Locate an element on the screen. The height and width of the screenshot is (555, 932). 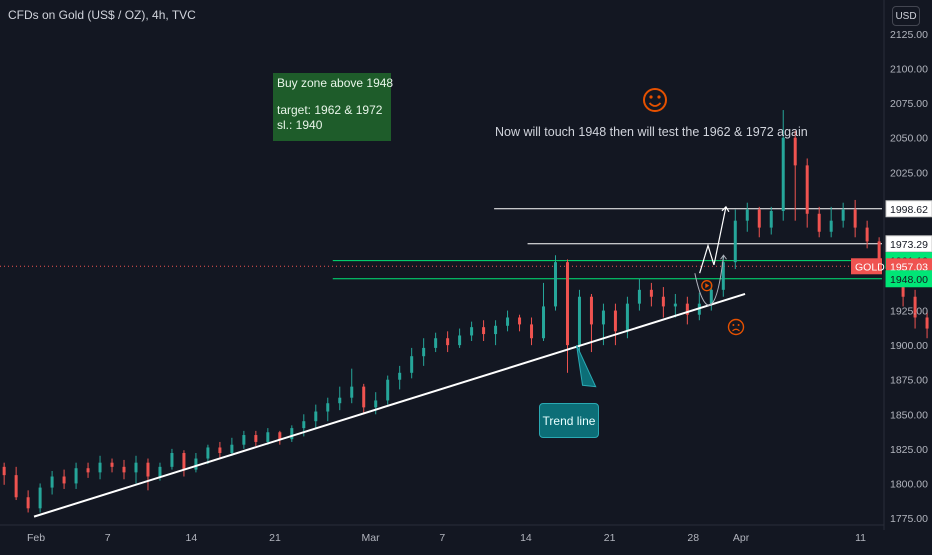
level-label-1998-bg is located at coordinates (908, 209).